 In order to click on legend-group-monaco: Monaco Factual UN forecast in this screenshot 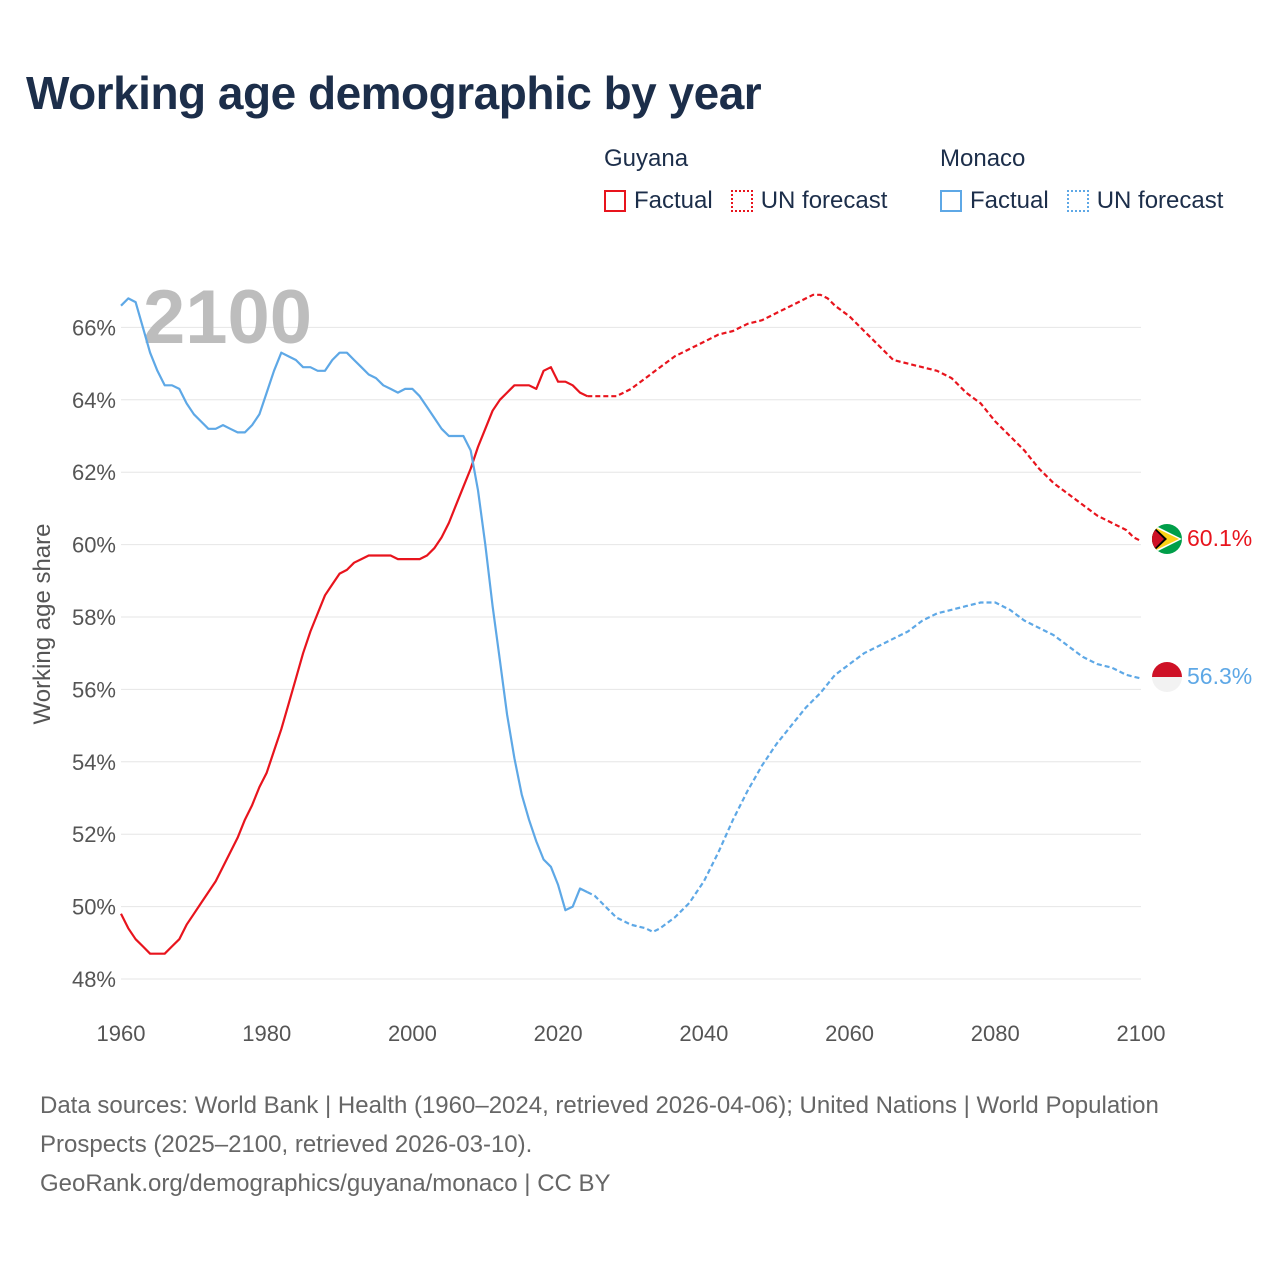, I will do `click(1090, 180)`.